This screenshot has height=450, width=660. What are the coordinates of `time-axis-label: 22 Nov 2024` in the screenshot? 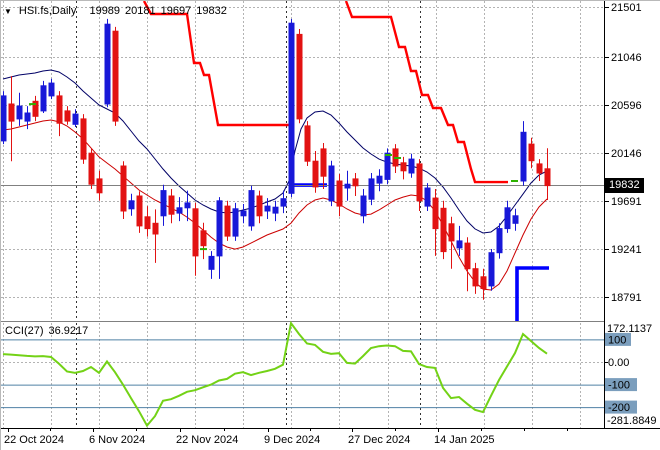 It's located at (207, 440).